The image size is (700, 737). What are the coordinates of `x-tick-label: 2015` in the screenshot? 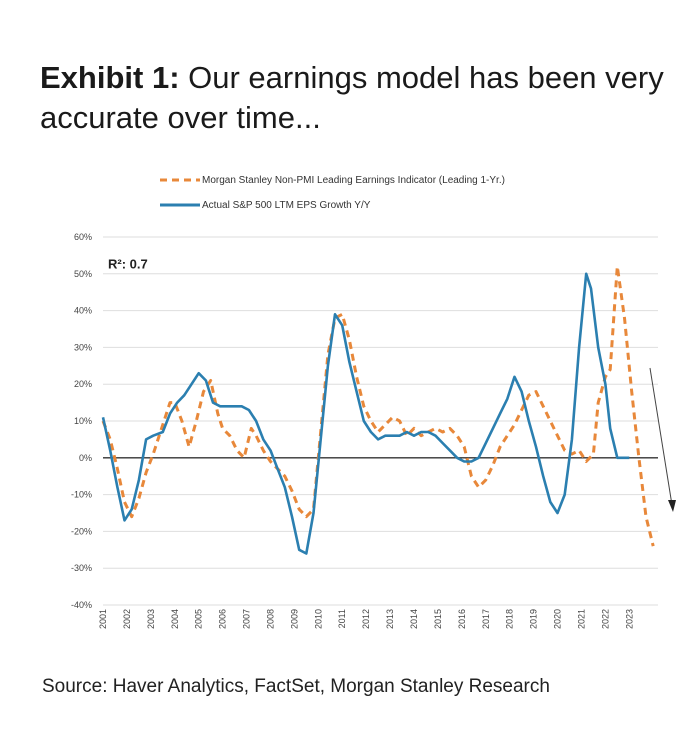 It's located at (438, 619).